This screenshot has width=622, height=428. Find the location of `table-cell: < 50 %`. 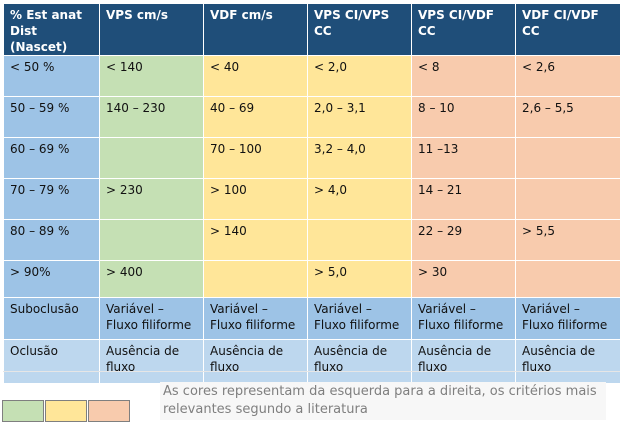

table-cell: < 50 % is located at coordinates (51, 76).